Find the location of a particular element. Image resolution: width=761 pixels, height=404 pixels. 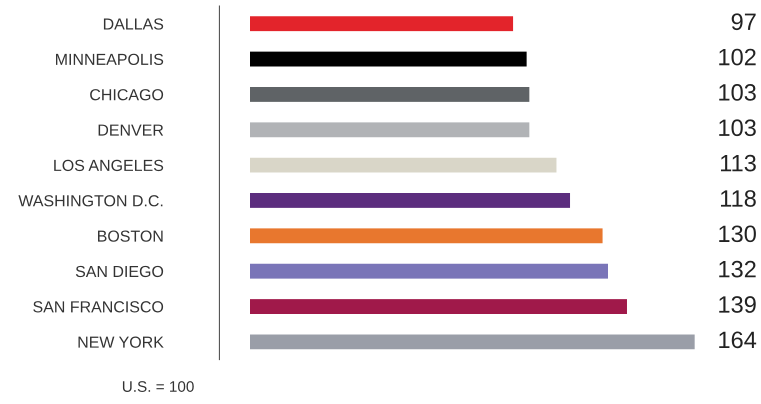

data-label: 113 is located at coordinates (738, 163).